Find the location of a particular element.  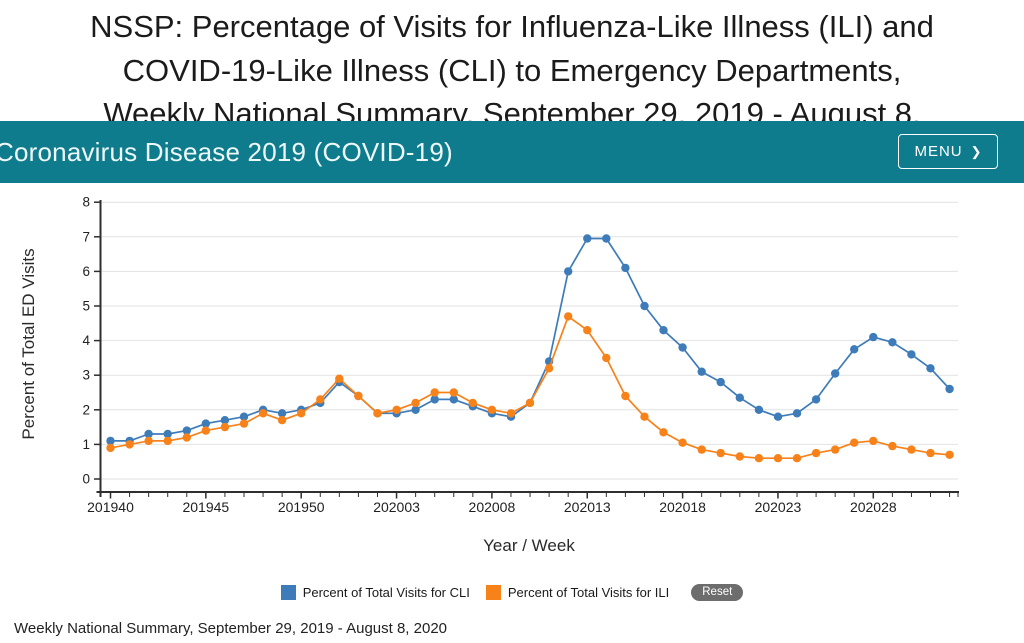

svg-text: 1 is located at coordinates (86, 444).